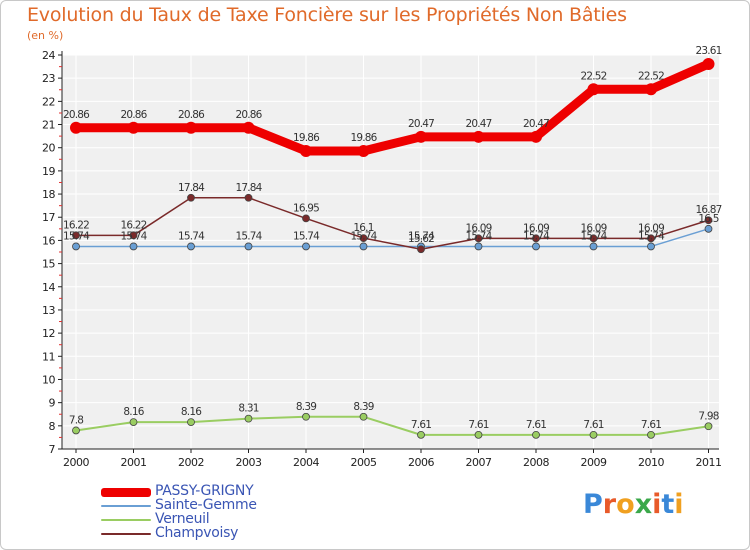  I want to click on series-line-verneuil, so click(392, 425).